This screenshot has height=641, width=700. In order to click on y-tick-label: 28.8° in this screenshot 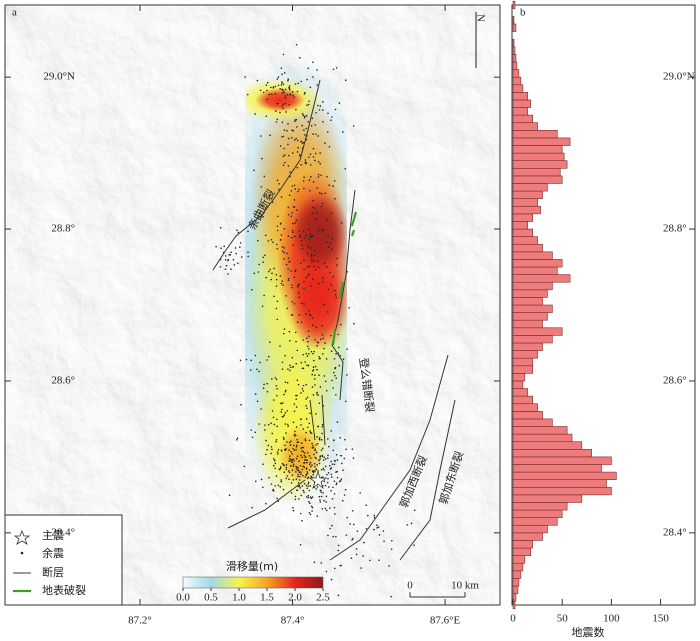, I will do `click(675, 229)`.